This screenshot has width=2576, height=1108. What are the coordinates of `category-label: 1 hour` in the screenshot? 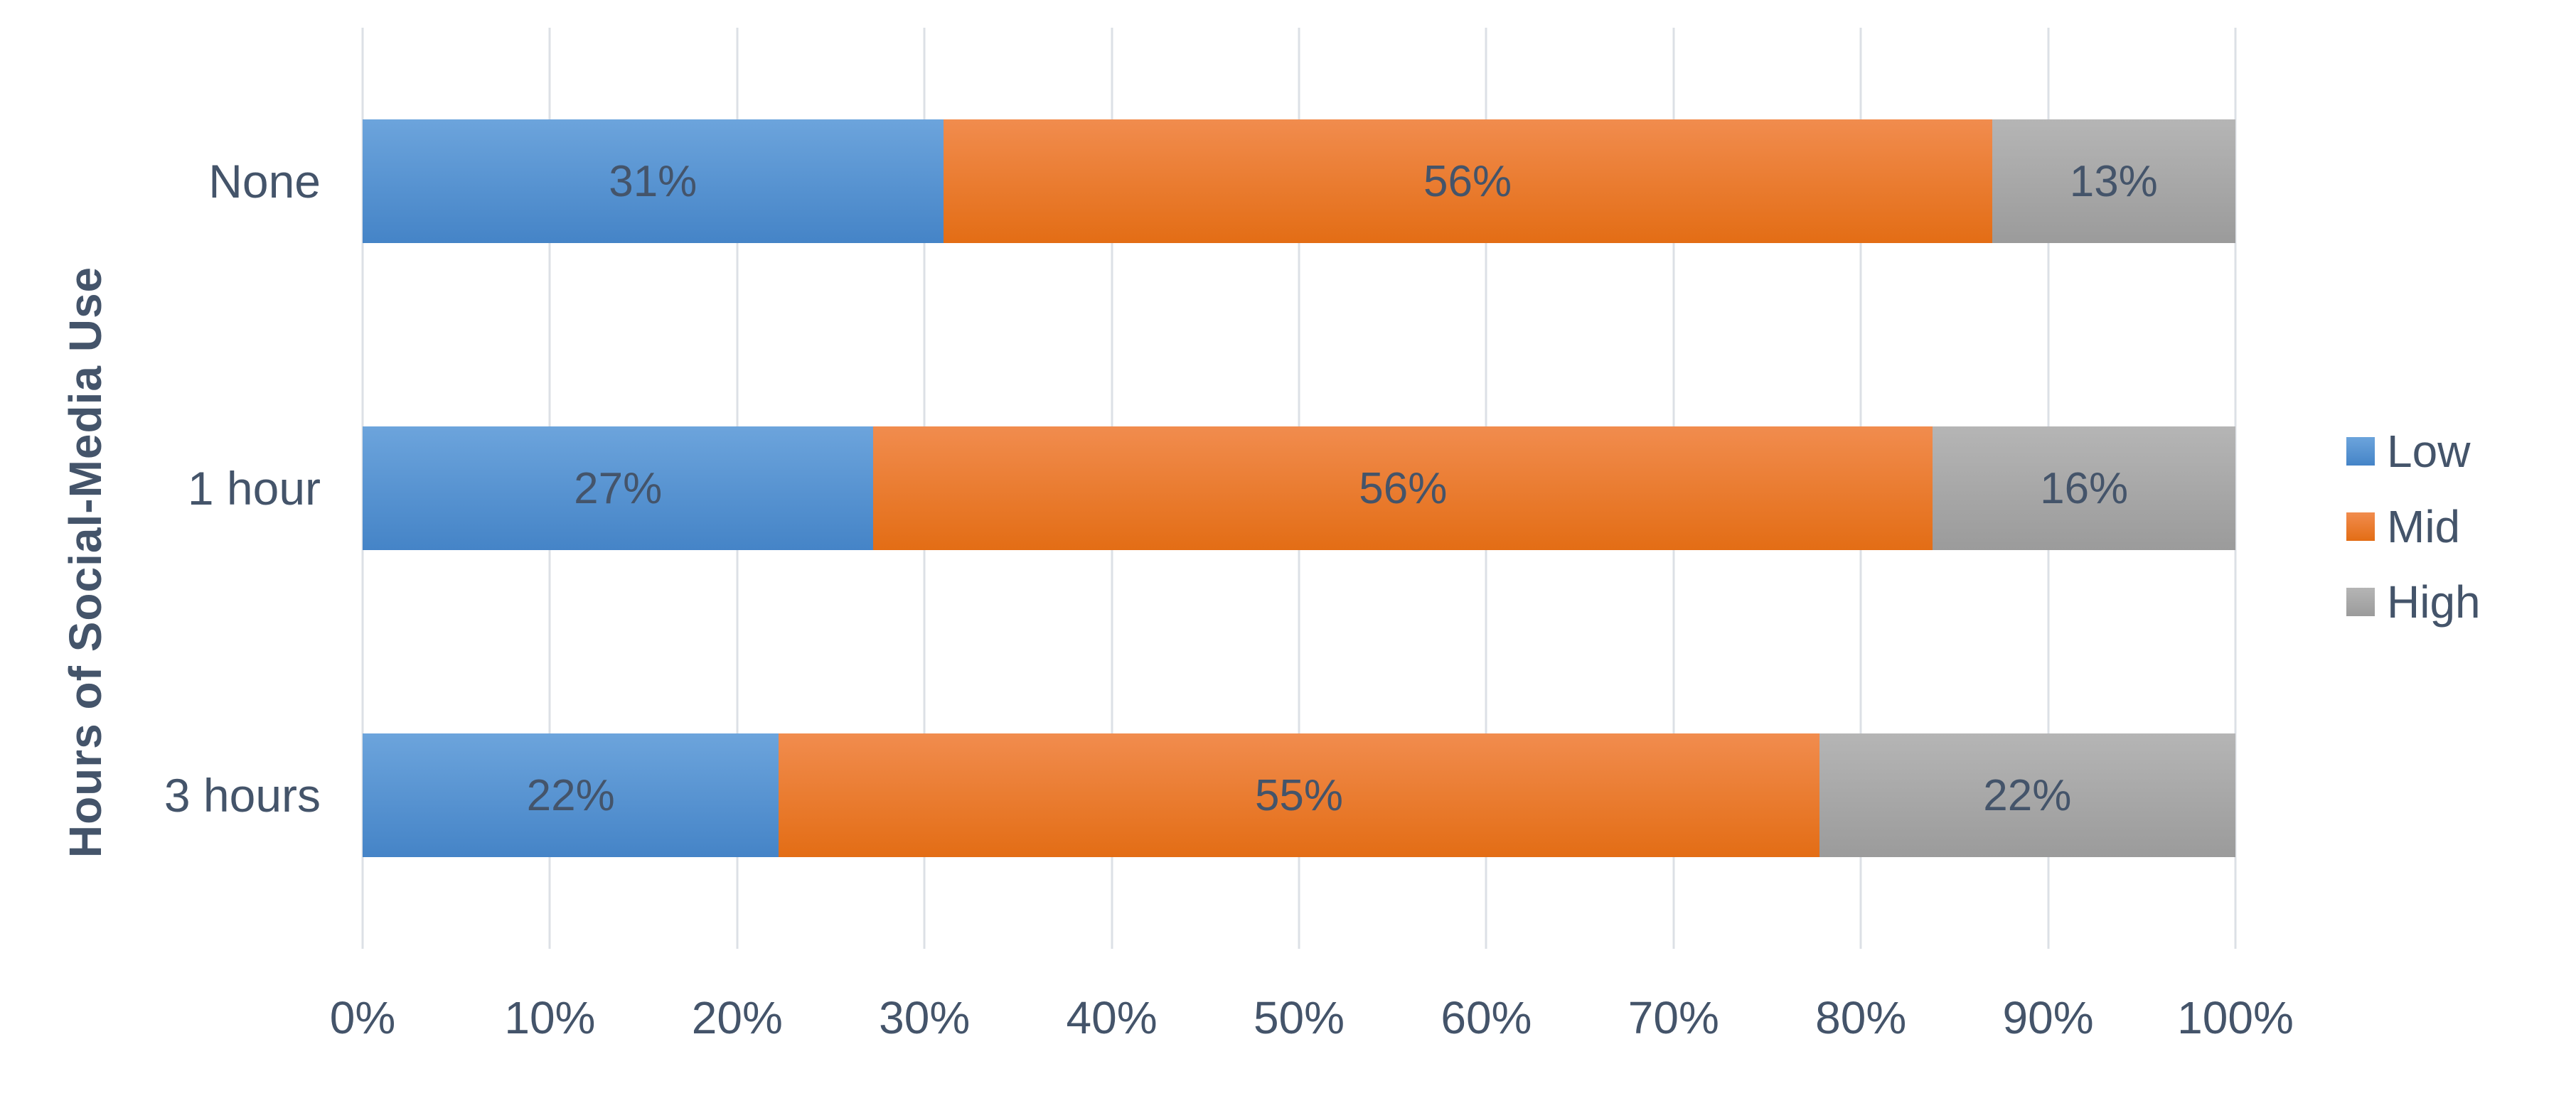 It's located at (254, 488).